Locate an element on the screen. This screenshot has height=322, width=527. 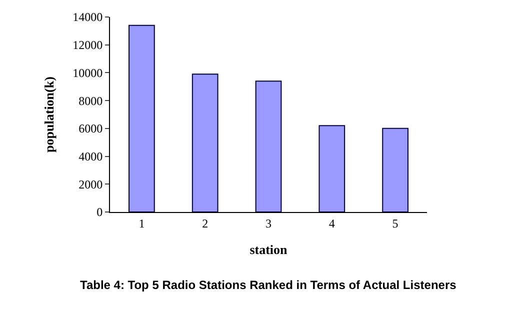
x-tick-label: 3 is located at coordinates (269, 223).